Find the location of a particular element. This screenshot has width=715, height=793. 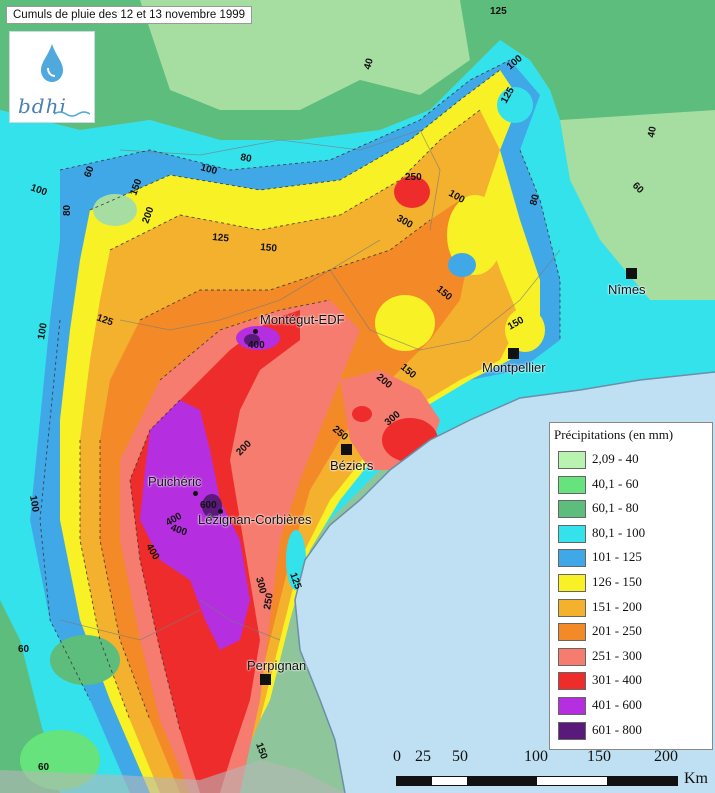

legend-item: 101 - 125 is located at coordinates (633, 557).